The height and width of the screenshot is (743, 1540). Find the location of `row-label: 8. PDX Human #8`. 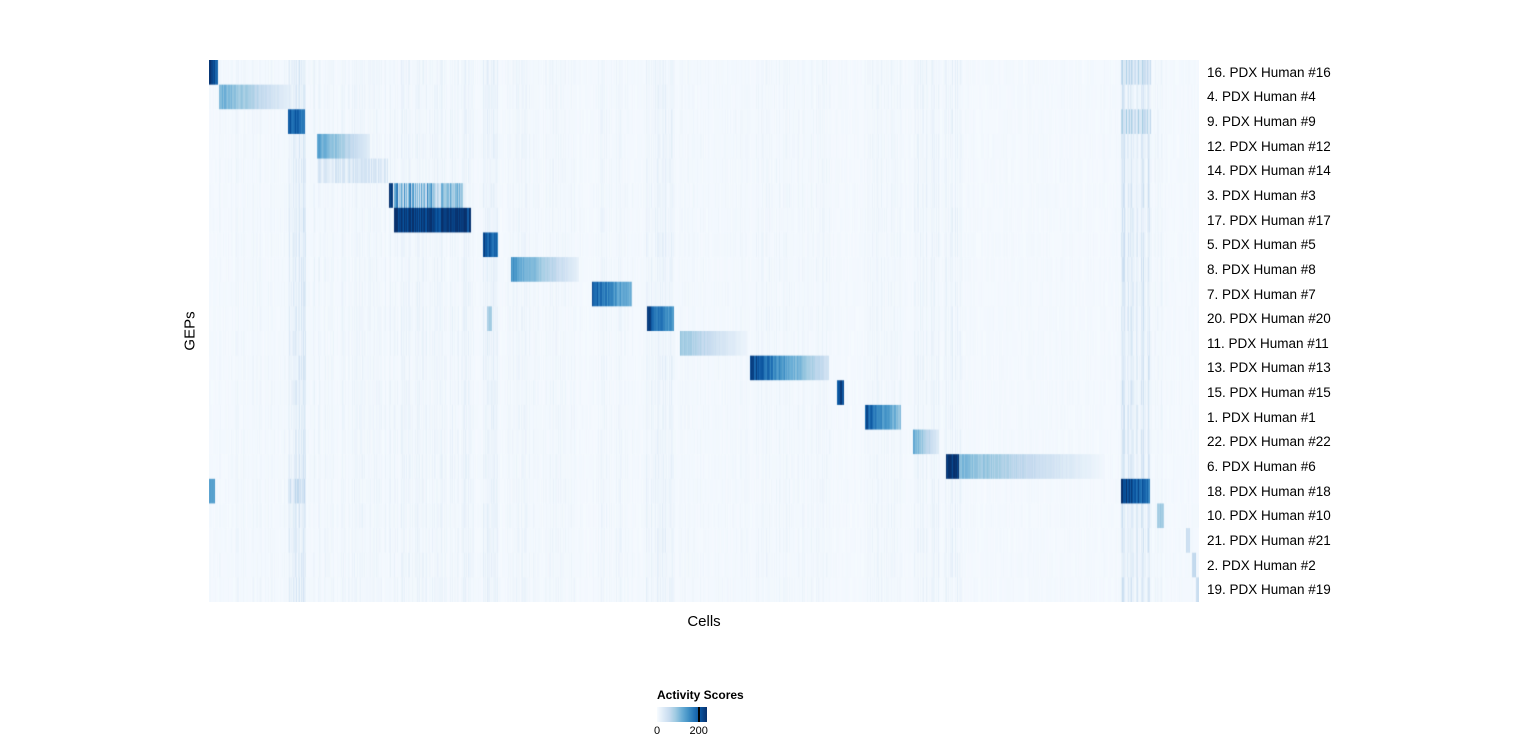

row-label: 8. PDX Human #8 is located at coordinates (1261, 269).